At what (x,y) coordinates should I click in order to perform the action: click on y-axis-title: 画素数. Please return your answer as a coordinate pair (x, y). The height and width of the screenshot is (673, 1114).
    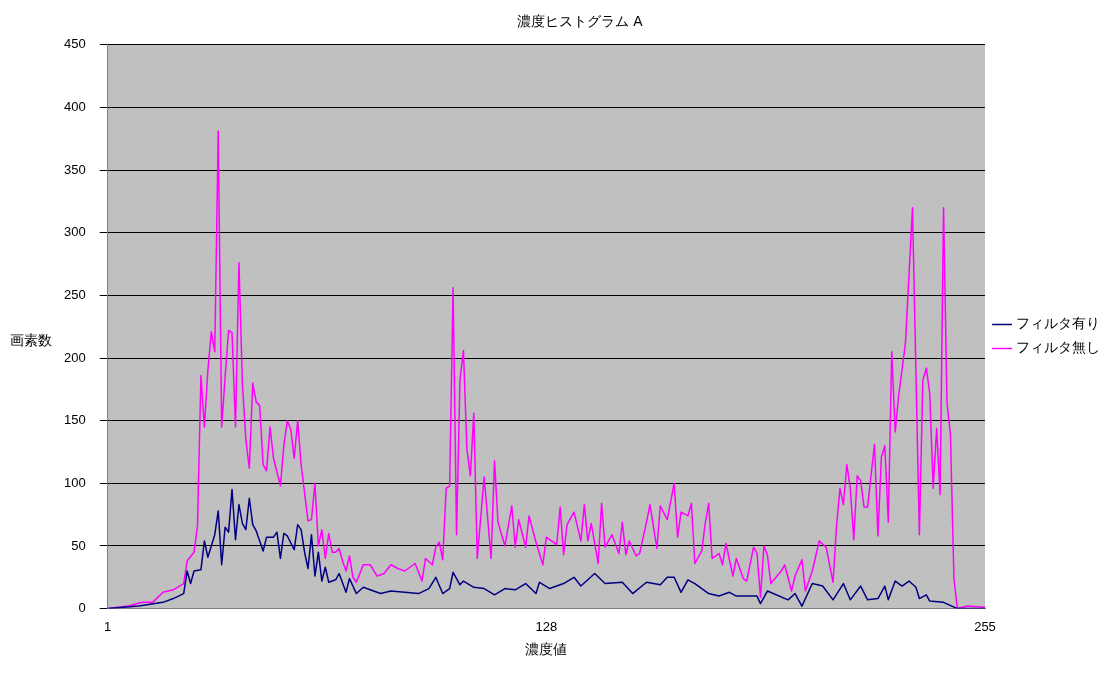
    Looking at the image, I should click on (31, 341).